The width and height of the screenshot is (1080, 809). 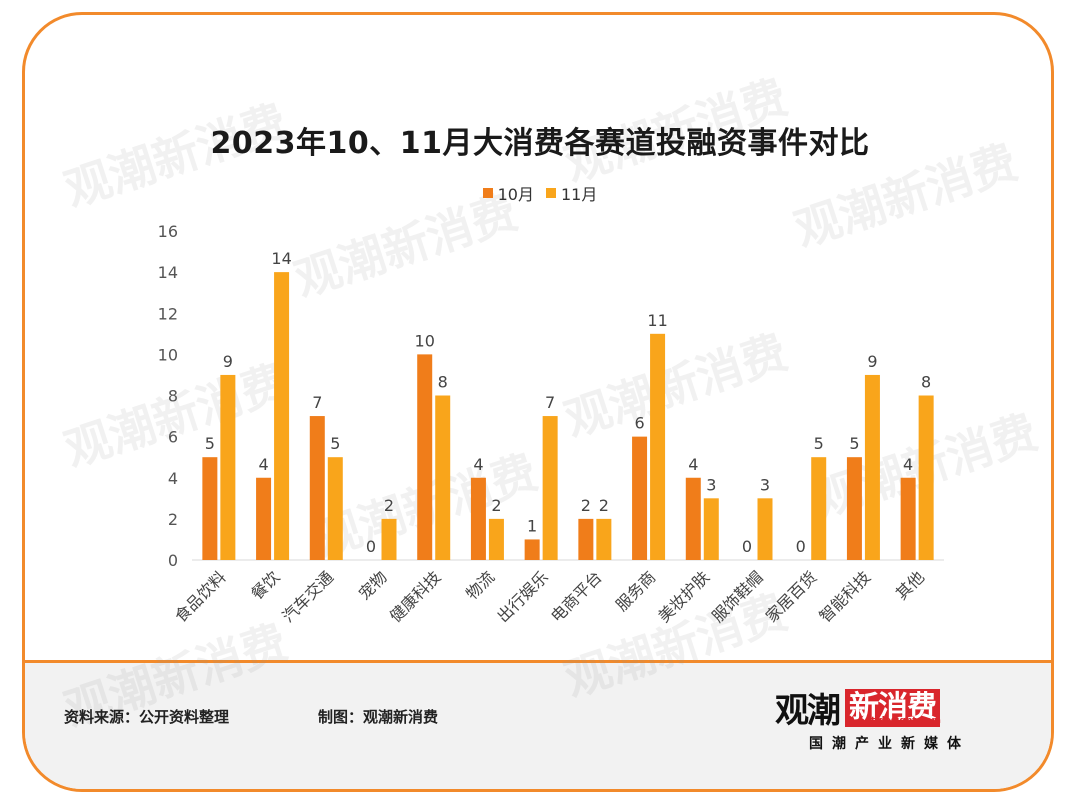 I want to click on brand-logo: 观潮 新消费 tidesight.com 国潮产业新媒体, so click(x=887, y=718).